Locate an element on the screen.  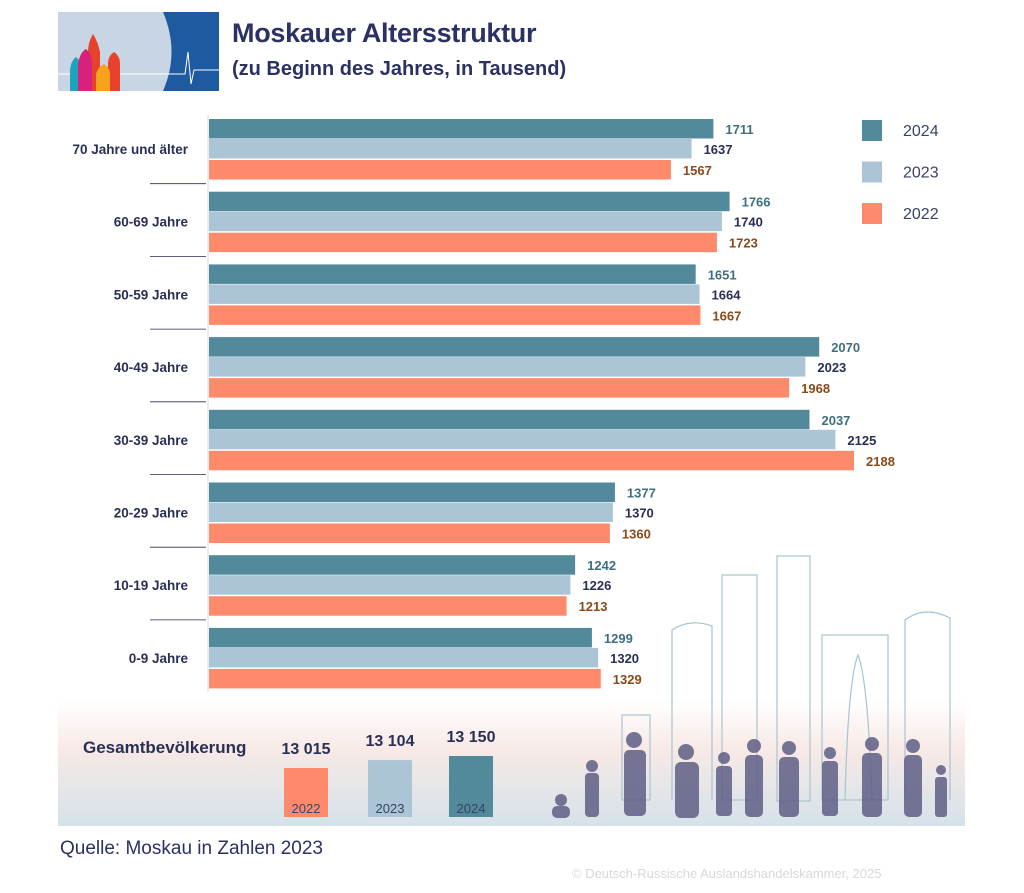
value-label-2024: 1377 is located at coordinates (641, 493).